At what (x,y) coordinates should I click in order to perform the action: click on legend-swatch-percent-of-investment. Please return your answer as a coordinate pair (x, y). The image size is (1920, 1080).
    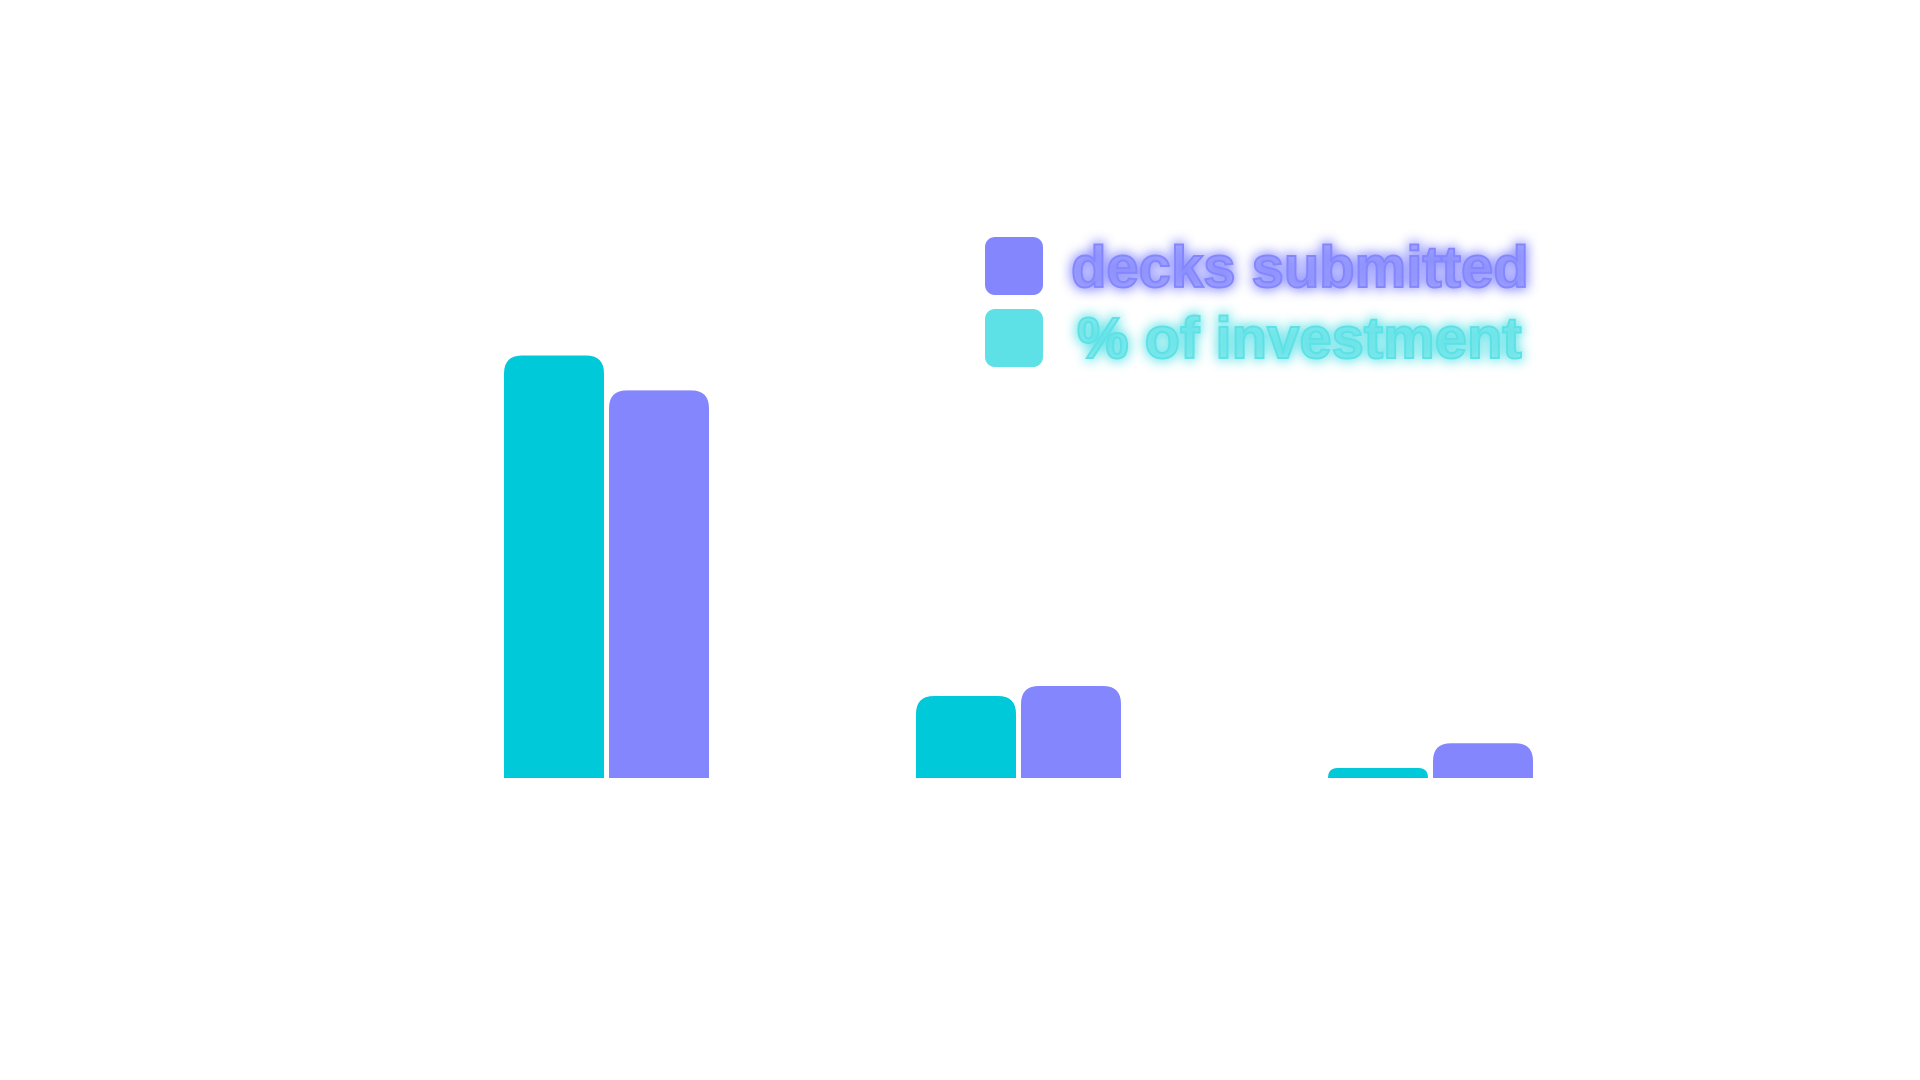
    Looking at the image, I should click on (1014, 338).